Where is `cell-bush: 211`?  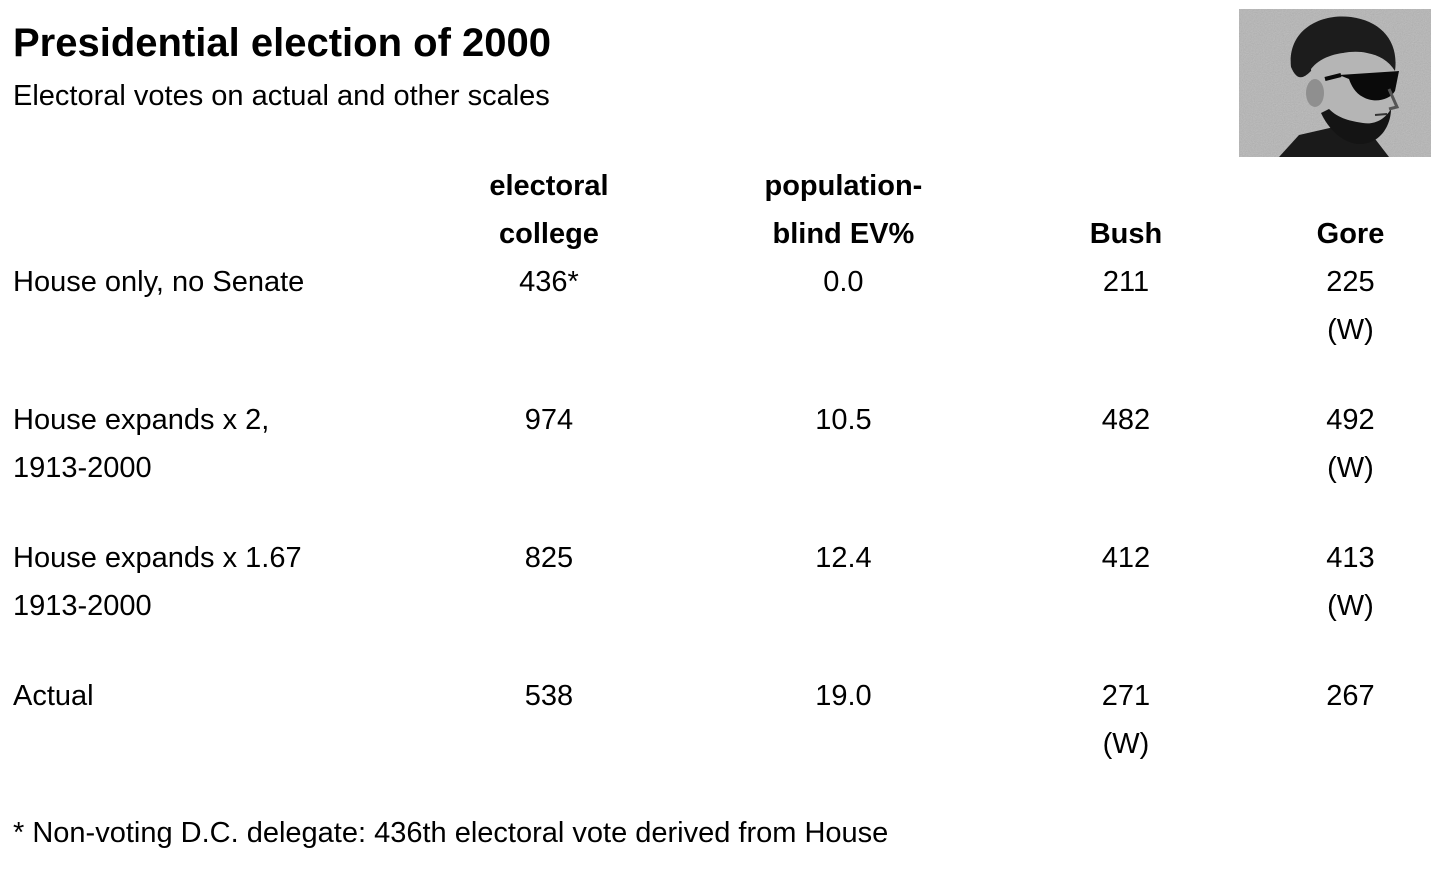
cell-bush: 211 is located at coordinates (1126, 306).